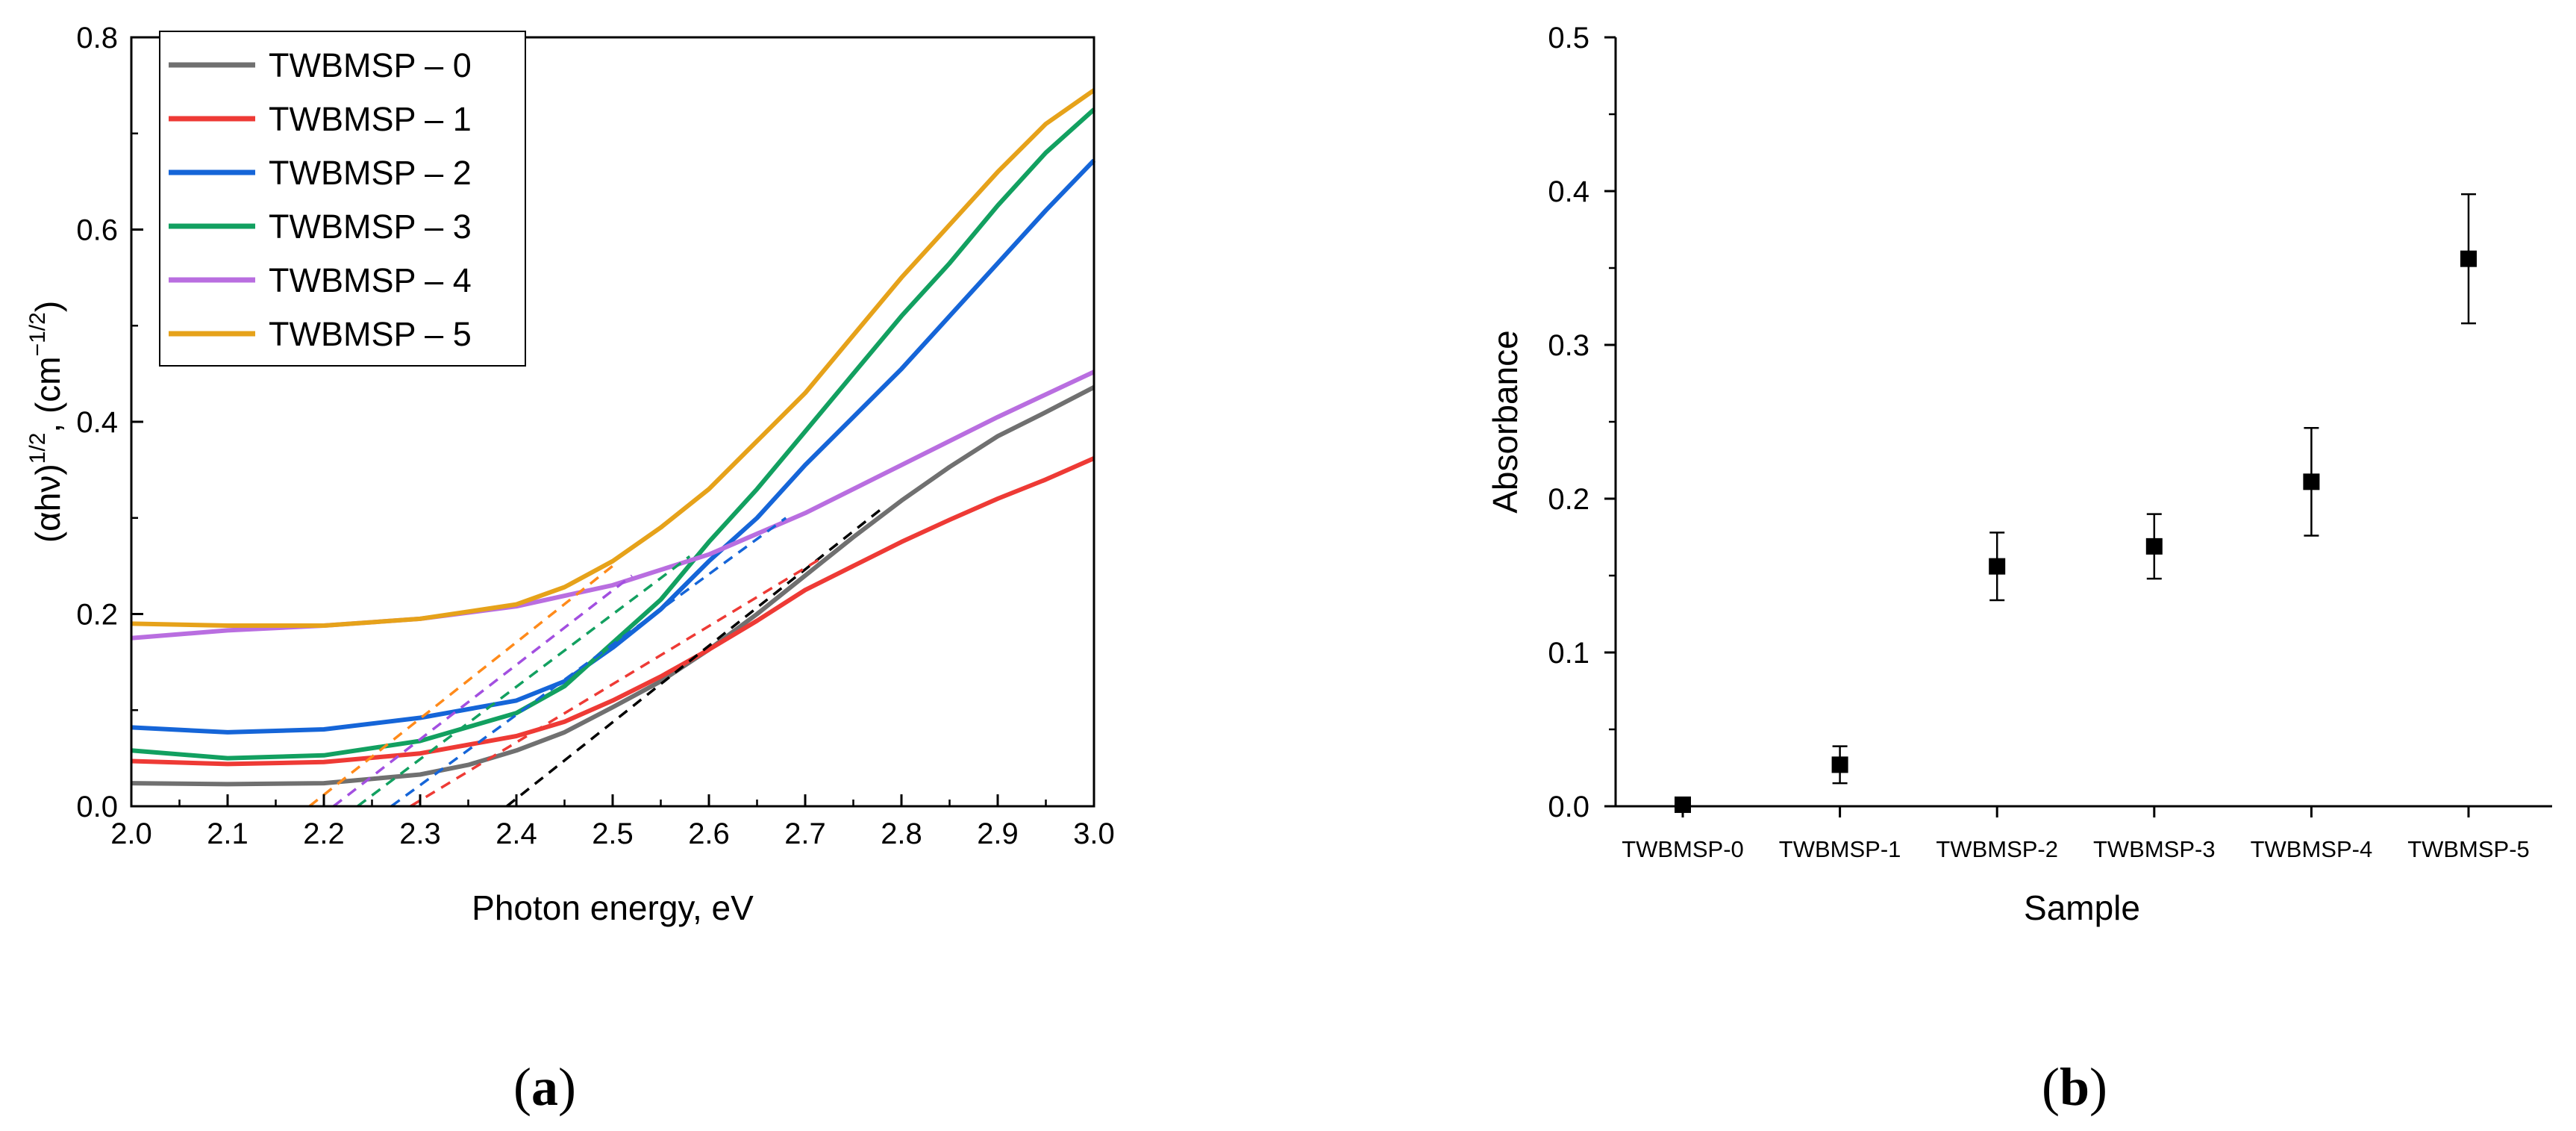 Image resolution: width=2576 pixels, height=1131 pixels. Describe the element at coordinates (1582, 422) in the screenshot. I see `panel-b-y-ticks: 0.0 0.1 0.2 0.3 0.4 0.5` at that location.